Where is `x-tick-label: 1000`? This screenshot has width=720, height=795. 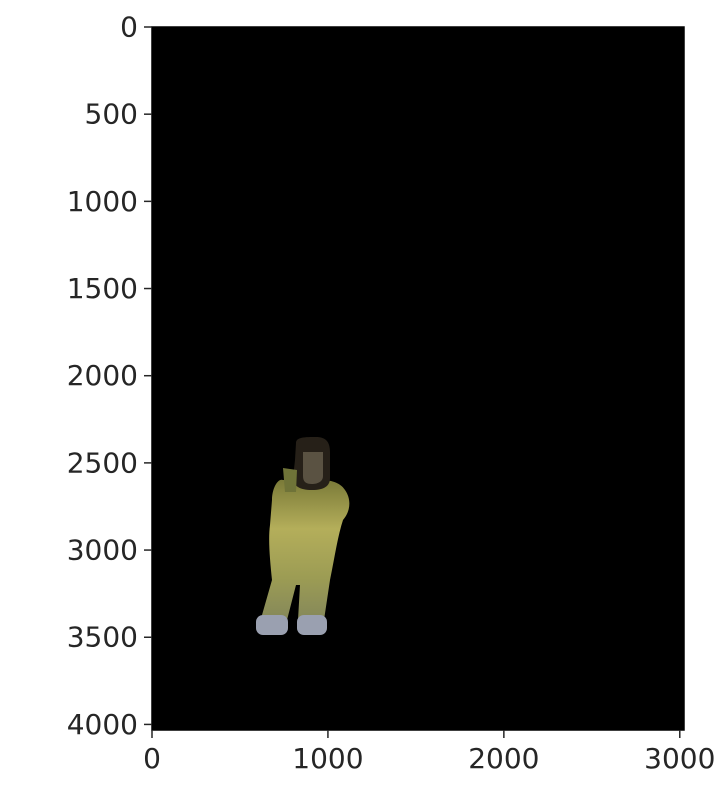 x-tick-label: 1000 is located at coordinates (327, 758).